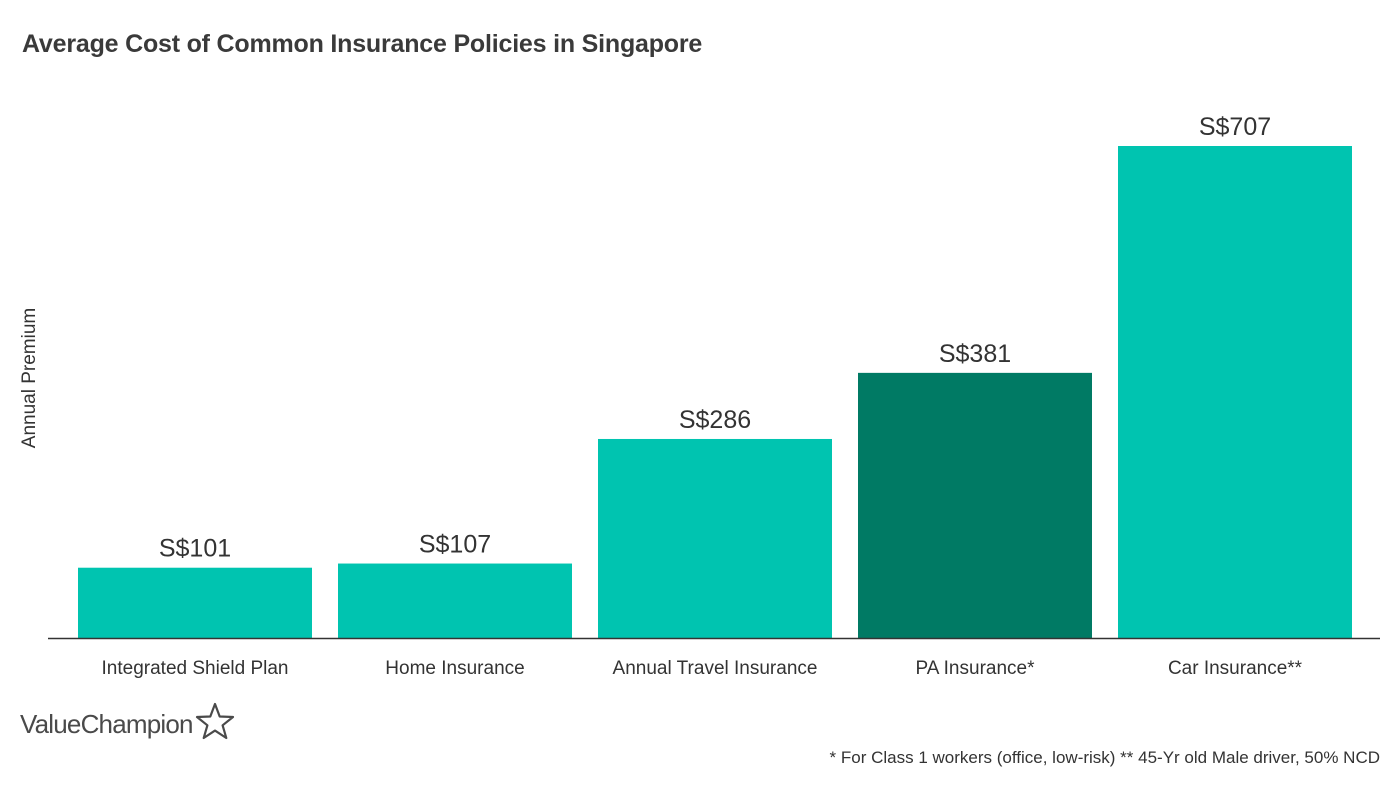  I want to click on category-label: Integrated Shield Plan, so click(195, 668).